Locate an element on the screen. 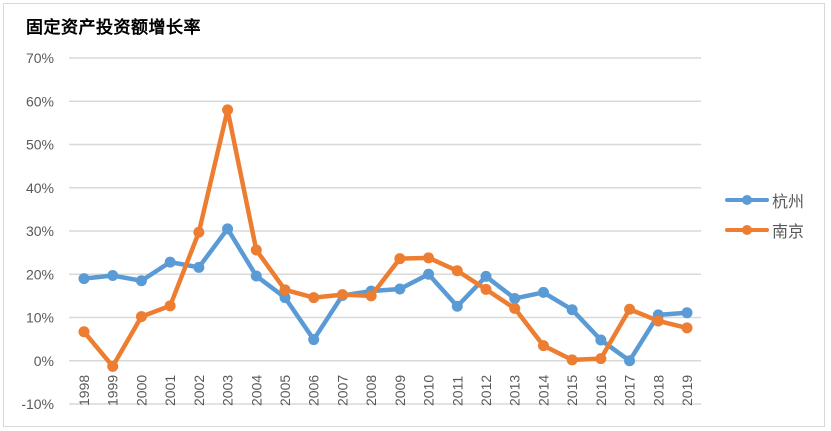  x-tick-label: 2012 is located at coordinates (486, 390).